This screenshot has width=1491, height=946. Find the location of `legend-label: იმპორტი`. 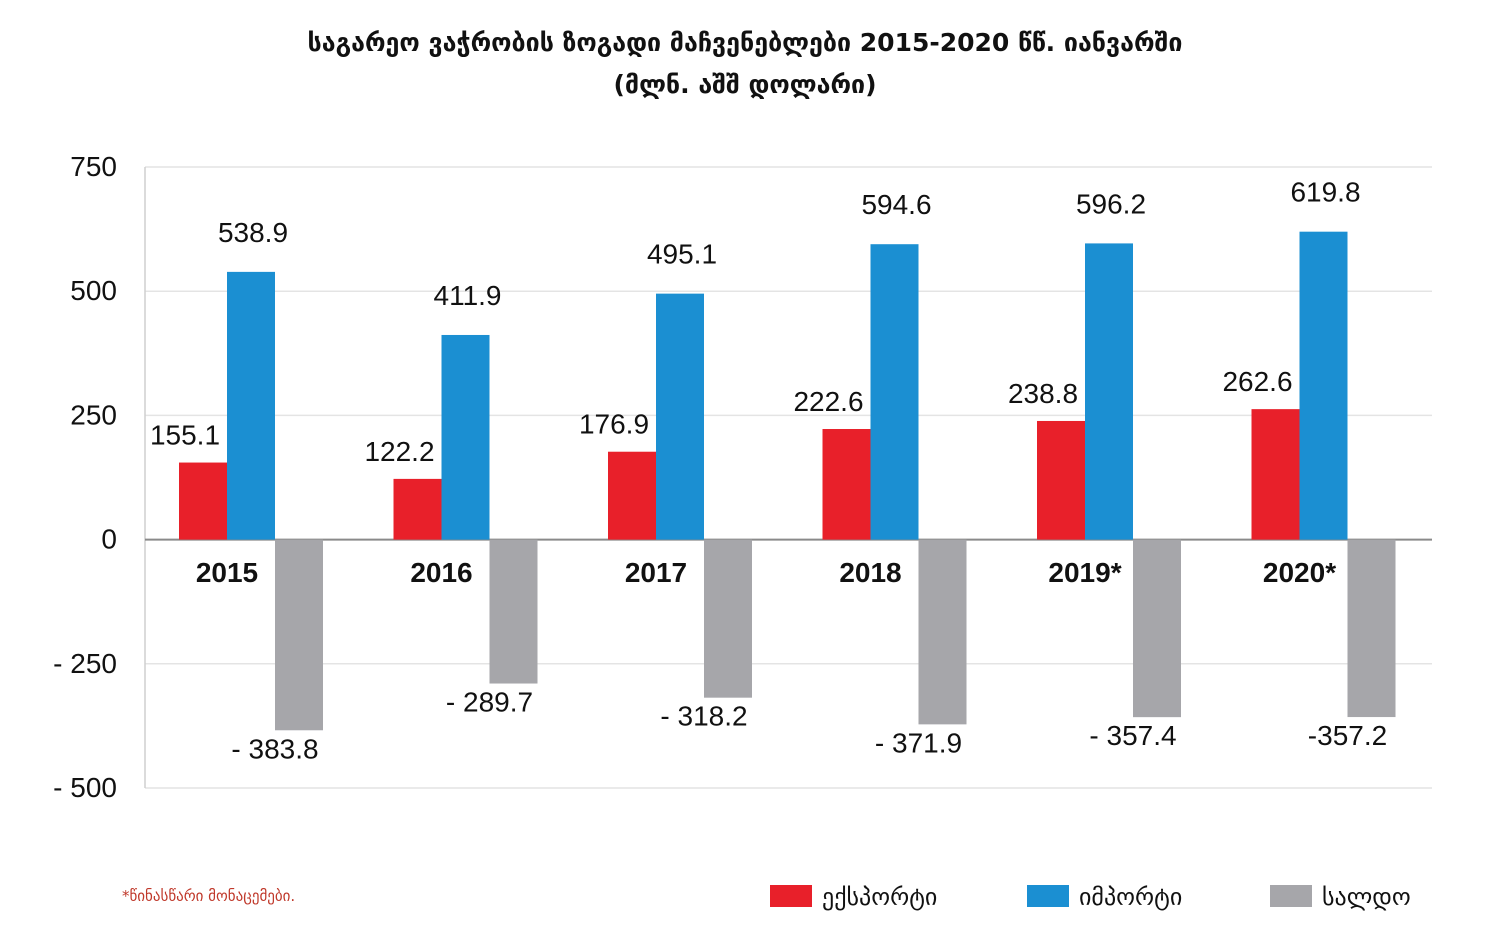

legend-label: იმპორტი is located at coordinates (1130, 897).